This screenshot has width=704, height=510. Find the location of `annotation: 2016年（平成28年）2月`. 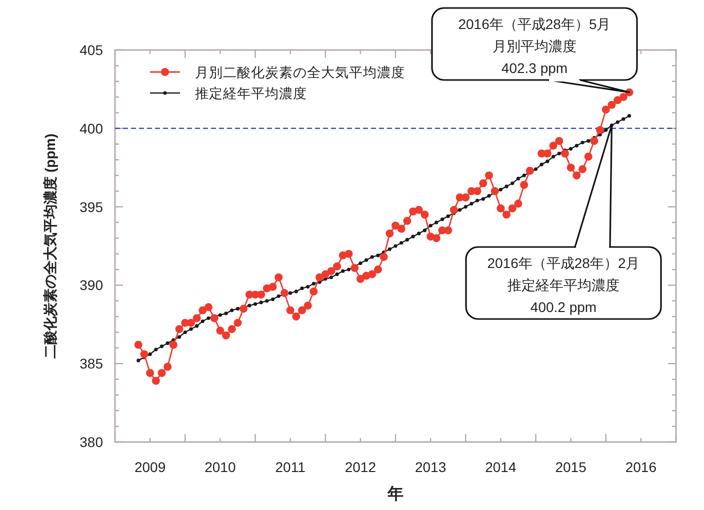

annotation: 2016年（平成28年）2月 is located at coordinates (563, 263).